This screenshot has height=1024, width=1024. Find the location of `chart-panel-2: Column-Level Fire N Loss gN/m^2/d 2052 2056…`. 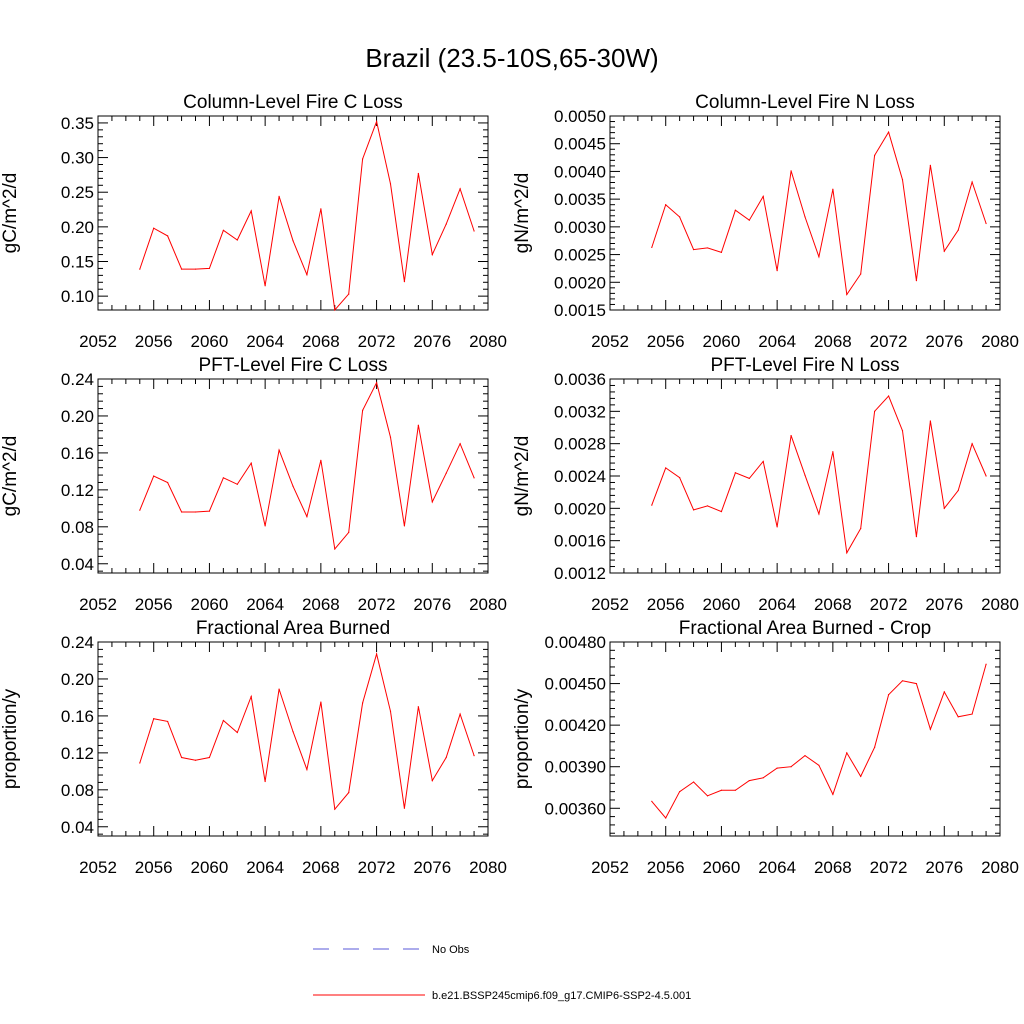

chart-panel-2: Column-Level Fire N Loss gN/m^2/d 2052 2056… is located at coordinates (765, 221).